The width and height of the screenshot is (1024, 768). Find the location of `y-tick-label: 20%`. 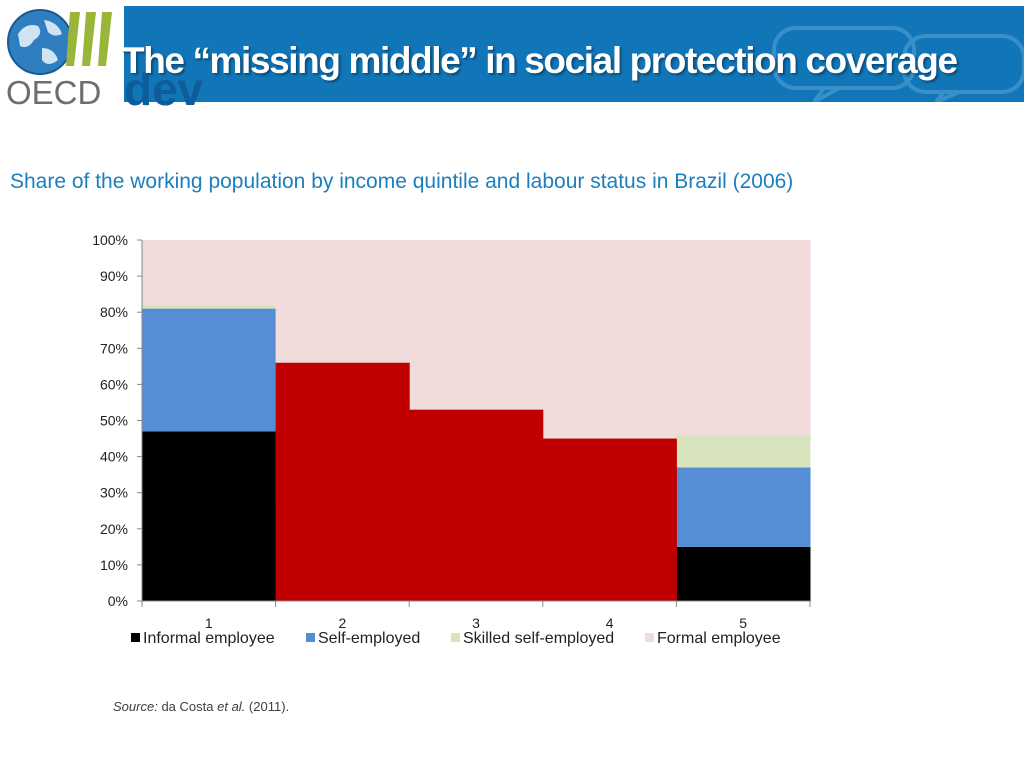

y-tick-label: 20% is located at coordinates (114, 529).